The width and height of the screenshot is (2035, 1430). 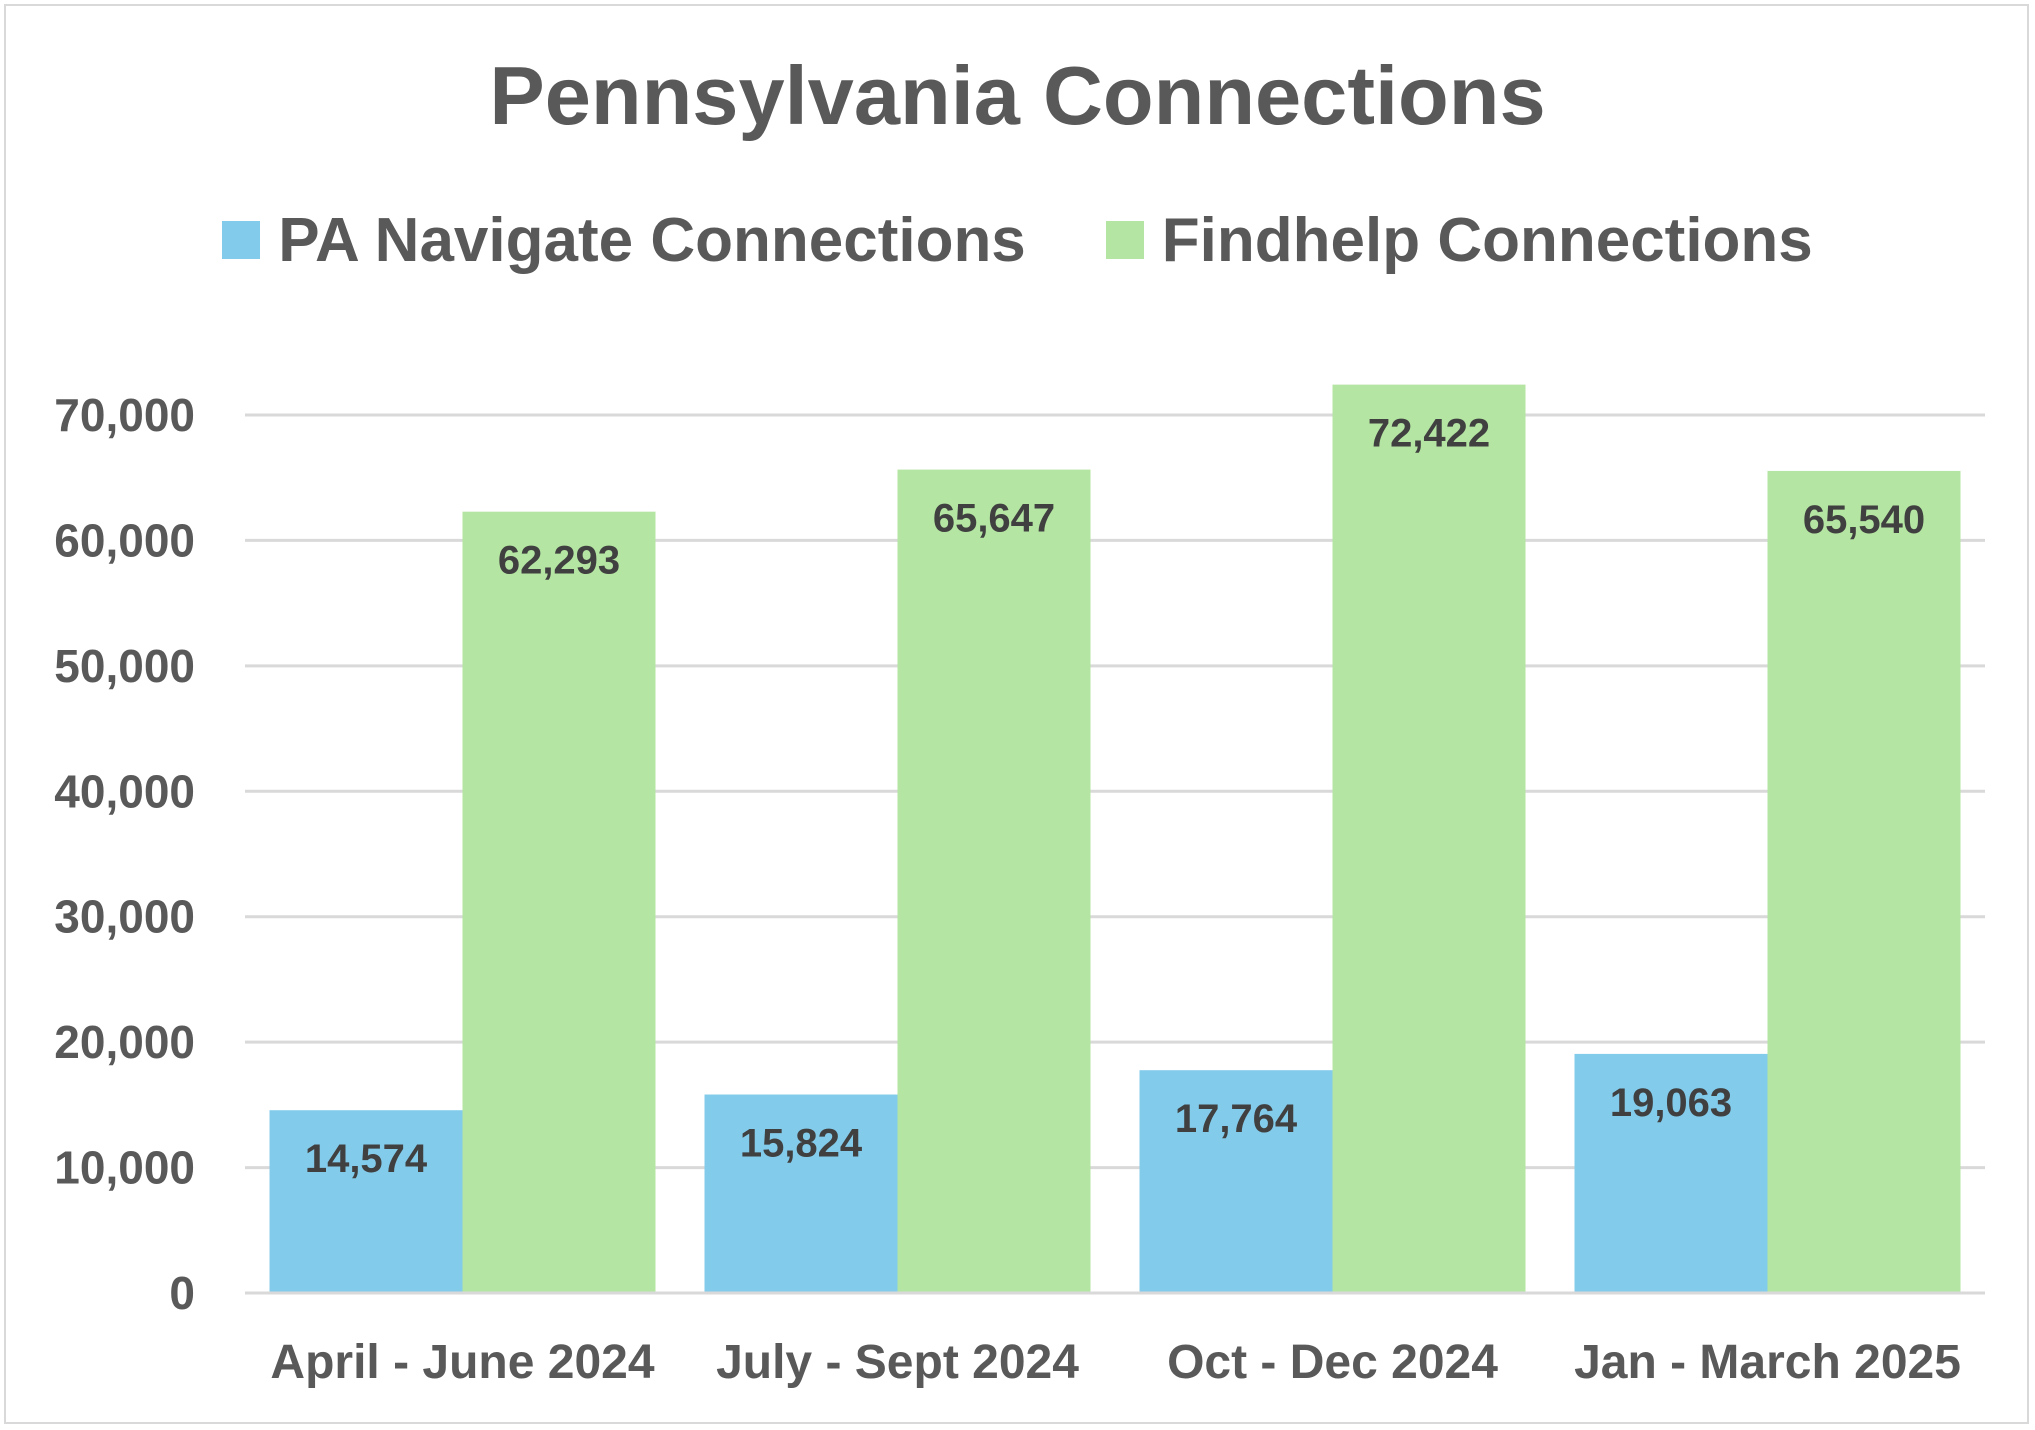 What do you see at coordinates (241, 240) in the screenshot?
I see `legend-swatch-pa-navigate` at bounding box center [241, 240].